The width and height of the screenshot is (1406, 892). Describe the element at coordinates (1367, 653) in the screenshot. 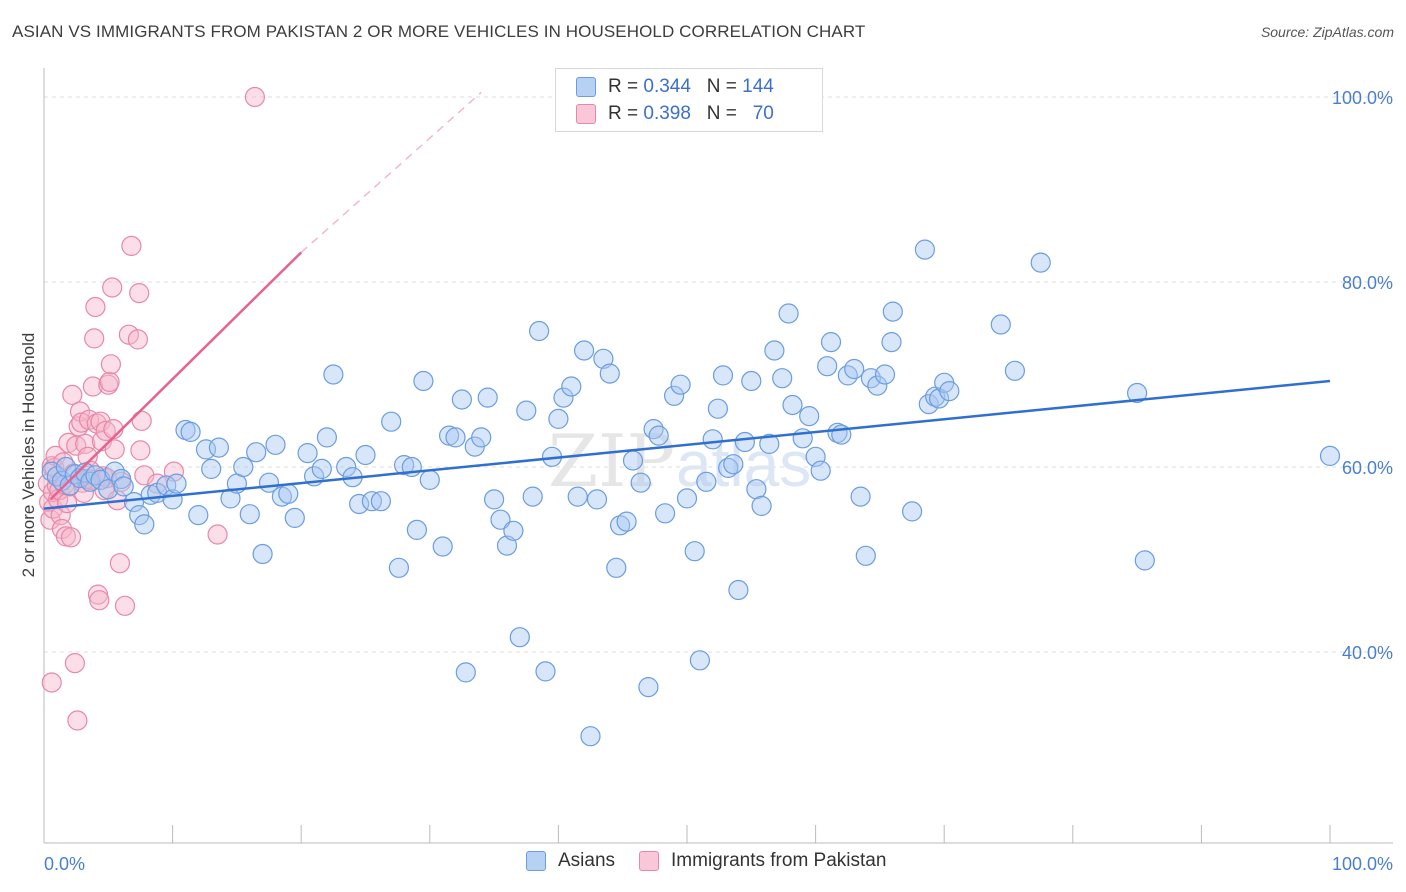

I see `y-tick-label: 40.0%` at that location.